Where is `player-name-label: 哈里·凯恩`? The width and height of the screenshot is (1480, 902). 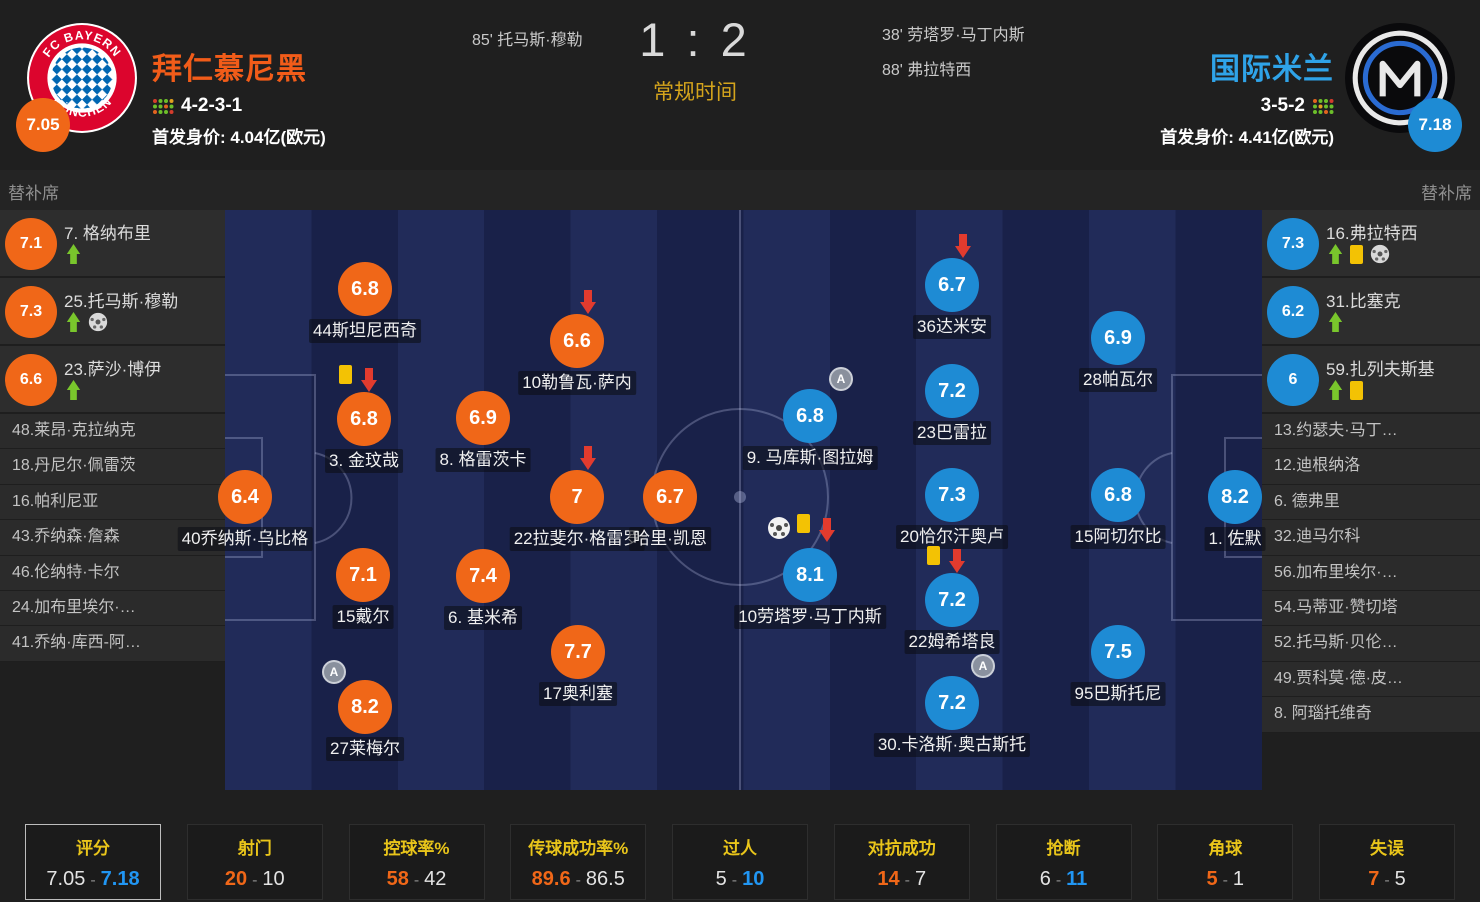 player-name-label: 哈里·凯恩 is located at coordinates (670, 539).